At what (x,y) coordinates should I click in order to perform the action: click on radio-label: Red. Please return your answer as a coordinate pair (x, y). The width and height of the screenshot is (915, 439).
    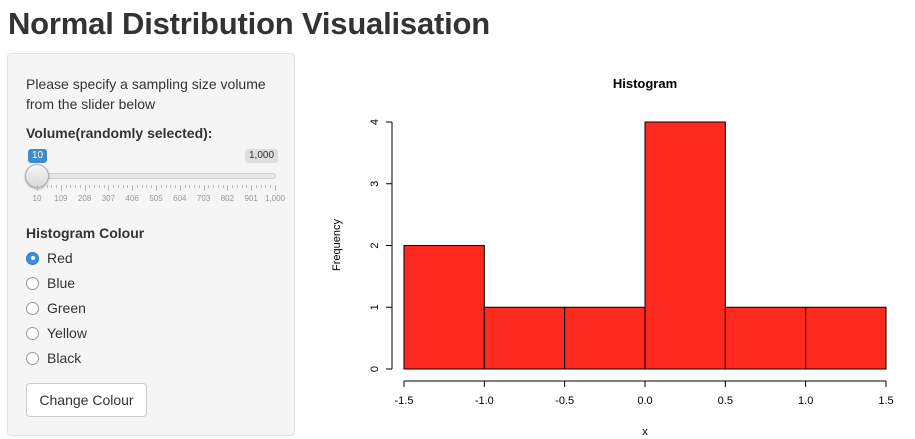
    Looking at the image, I should click on (60, 258).